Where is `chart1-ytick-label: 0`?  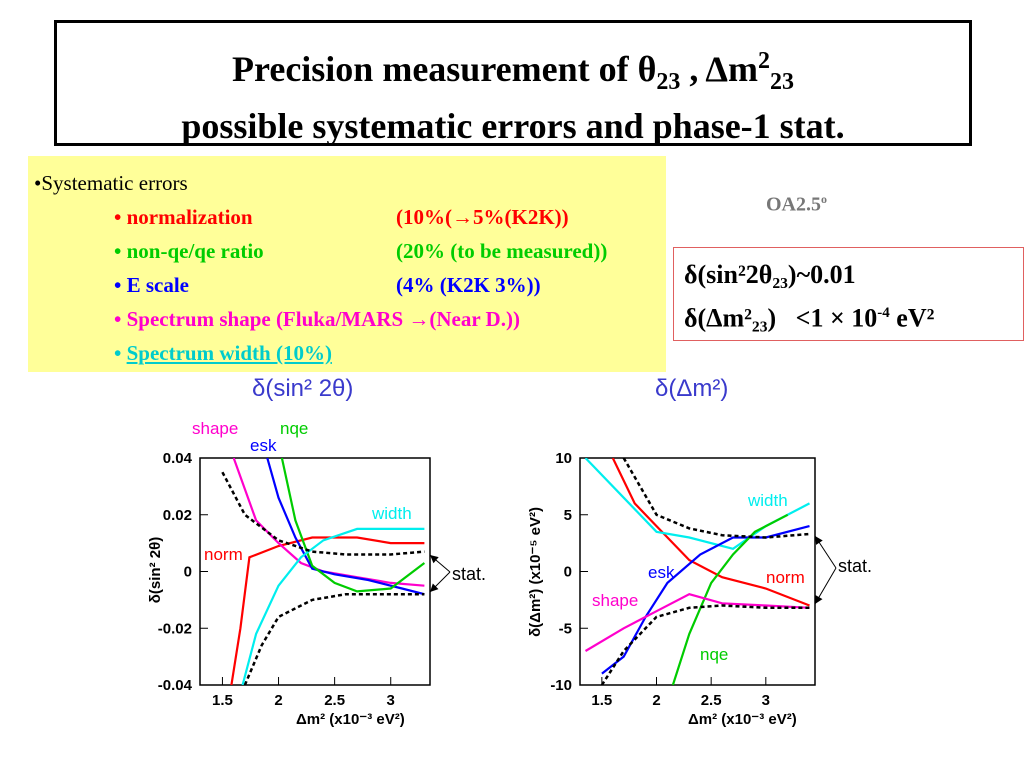 chart1-ytick-label: 0 is located at coordinates (568, 572).